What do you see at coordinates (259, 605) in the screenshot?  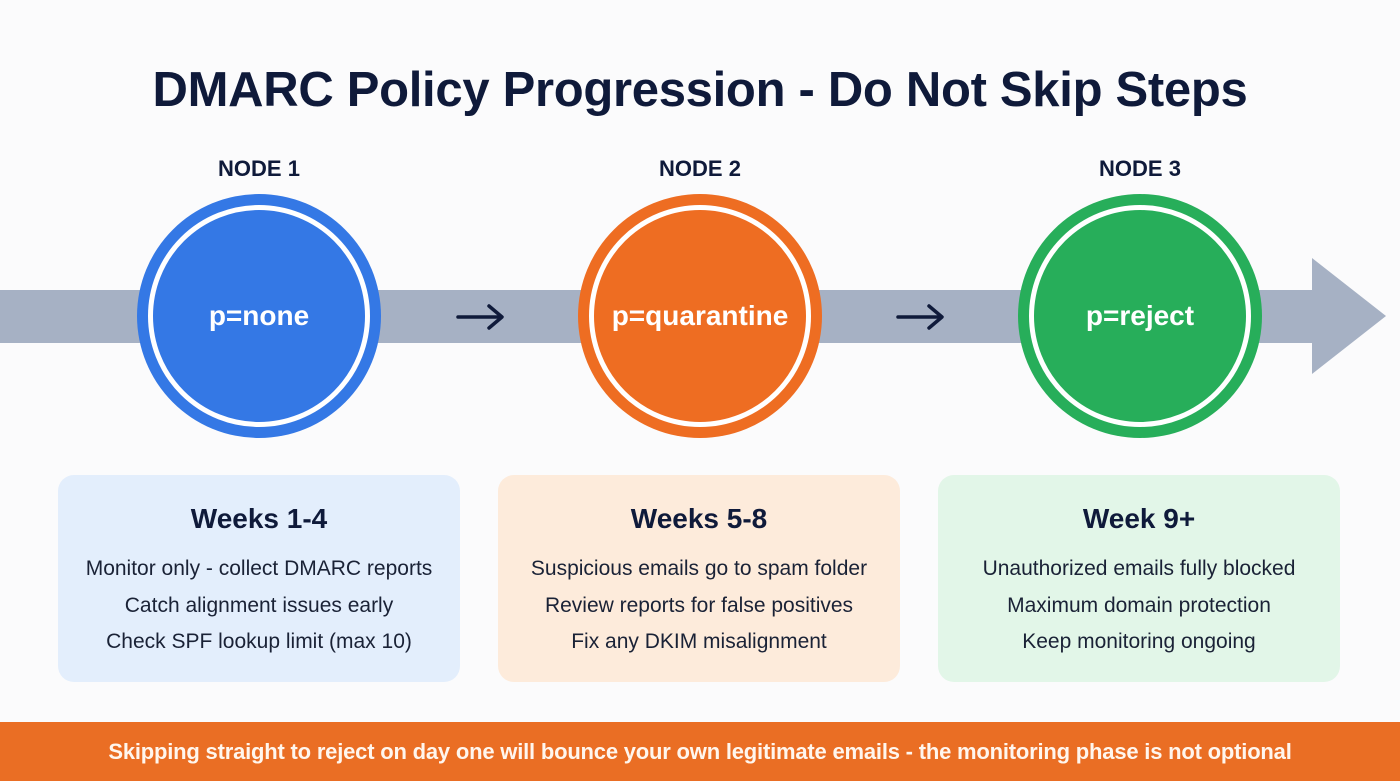 I see `card-line: Catch alignment issues early` at bounding box center [259, 605].